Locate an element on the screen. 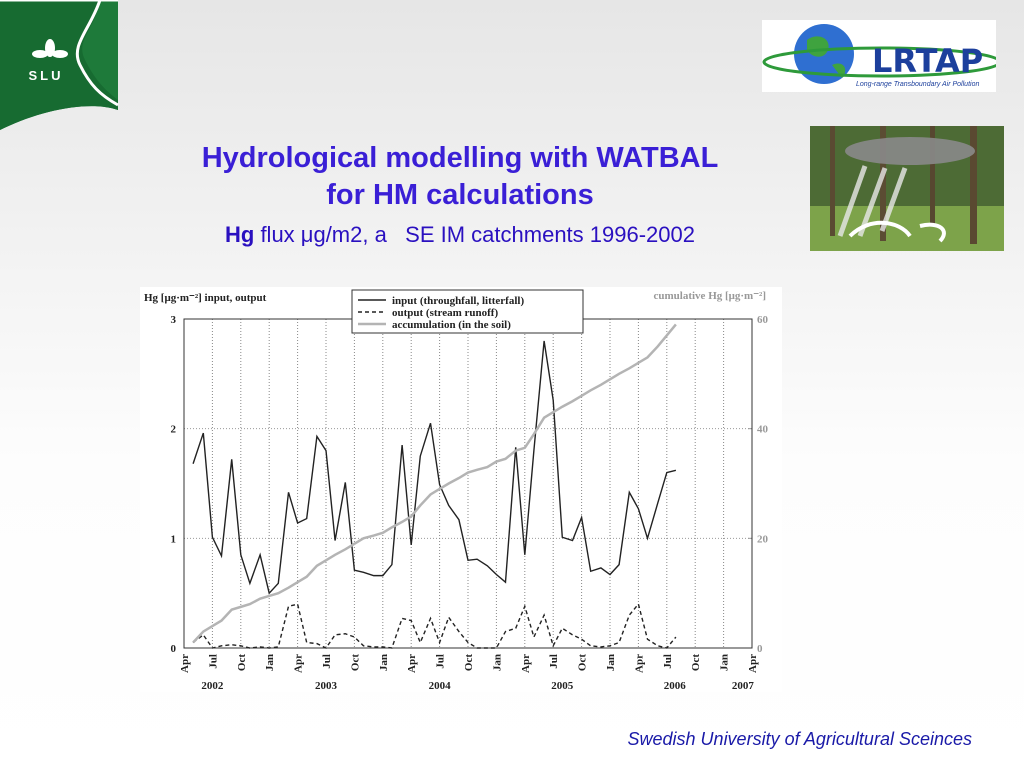  y-axis-label: Hg [μg·m⁻²] input, output is located at coordinates (205, 298).